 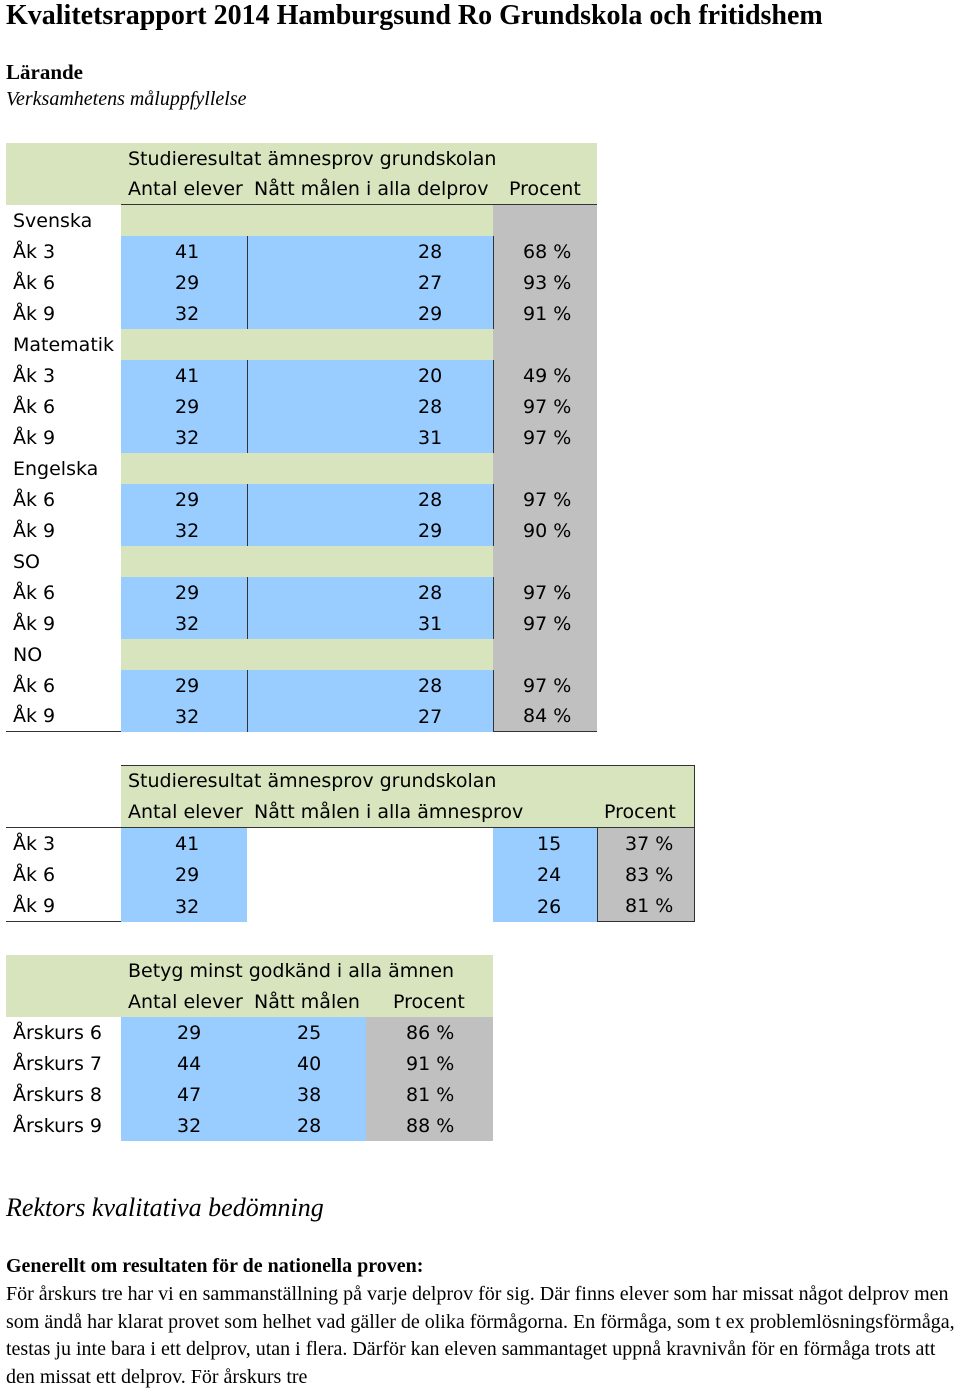 What do you see at coordinates (370, 189) in the screenshot?
I see `col-natt-header: Nått målen i alla delprov` at bounding box center [370, 189].